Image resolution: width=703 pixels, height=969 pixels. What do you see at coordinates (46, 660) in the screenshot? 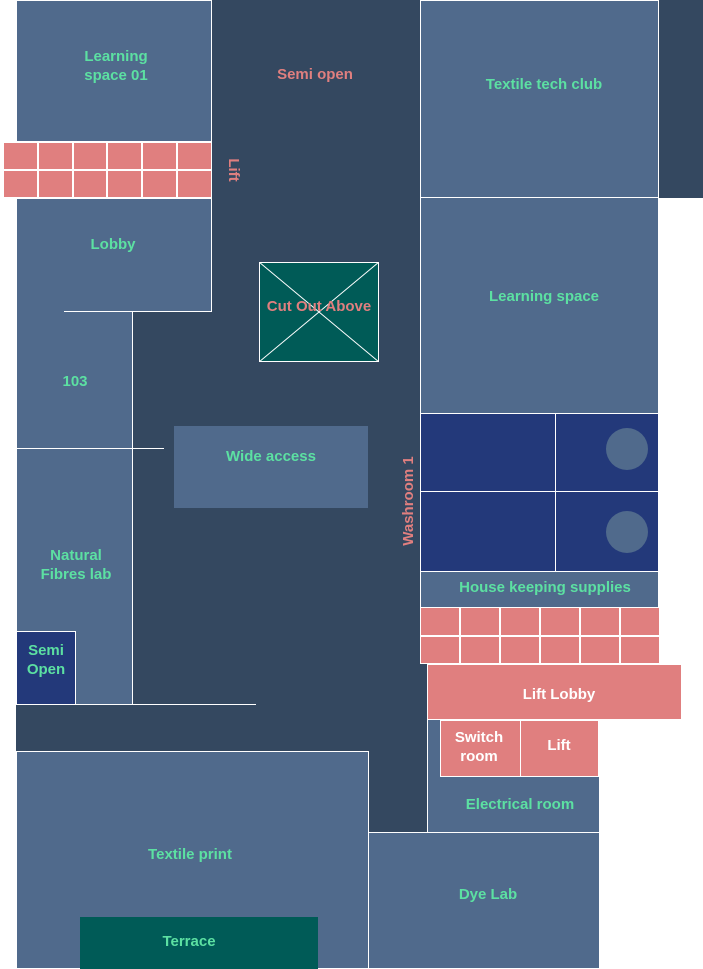
I see `semi-open-small-label: Semi Open` at bounding box center [46, 660].